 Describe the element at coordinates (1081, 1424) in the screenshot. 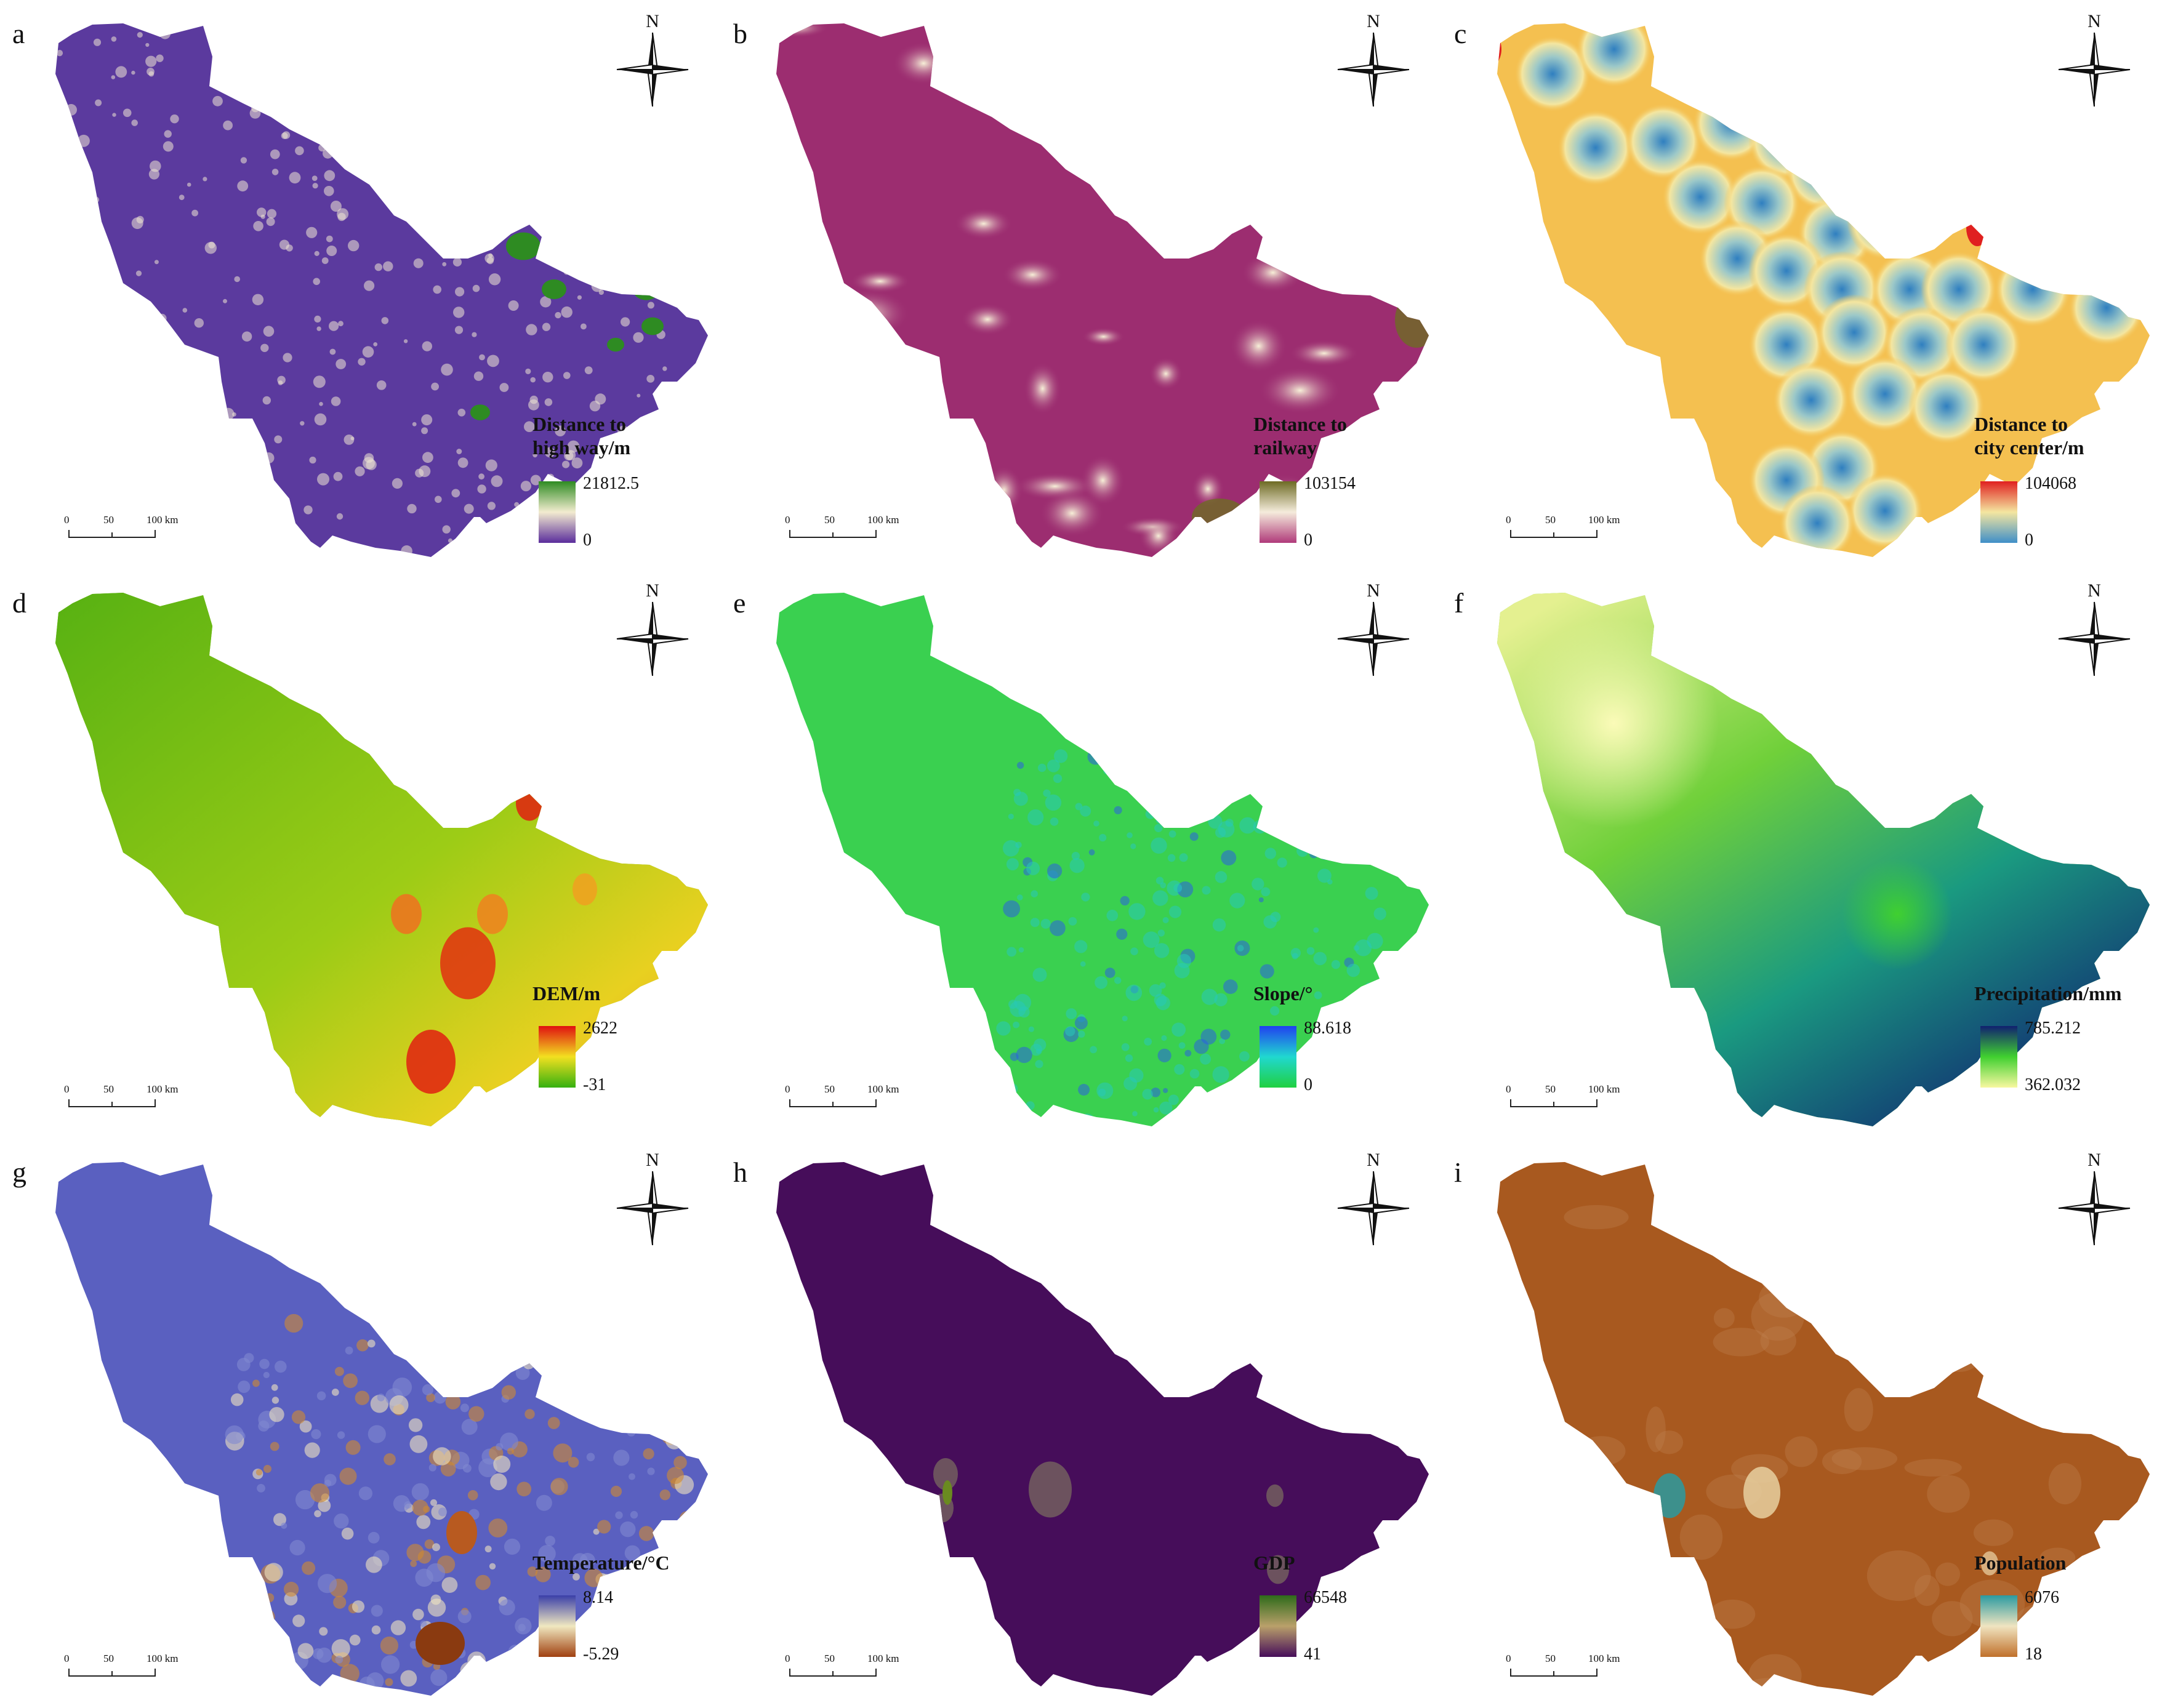

I see `map-panel-h: h N 0 50 100 km GDP` at that location.